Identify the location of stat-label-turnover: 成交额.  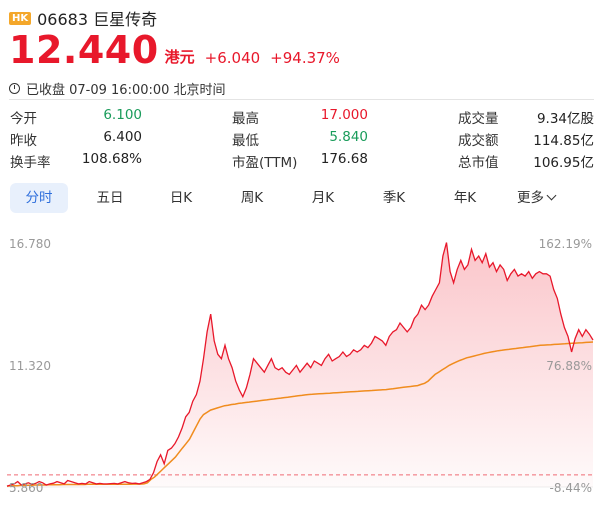
(478, 141).